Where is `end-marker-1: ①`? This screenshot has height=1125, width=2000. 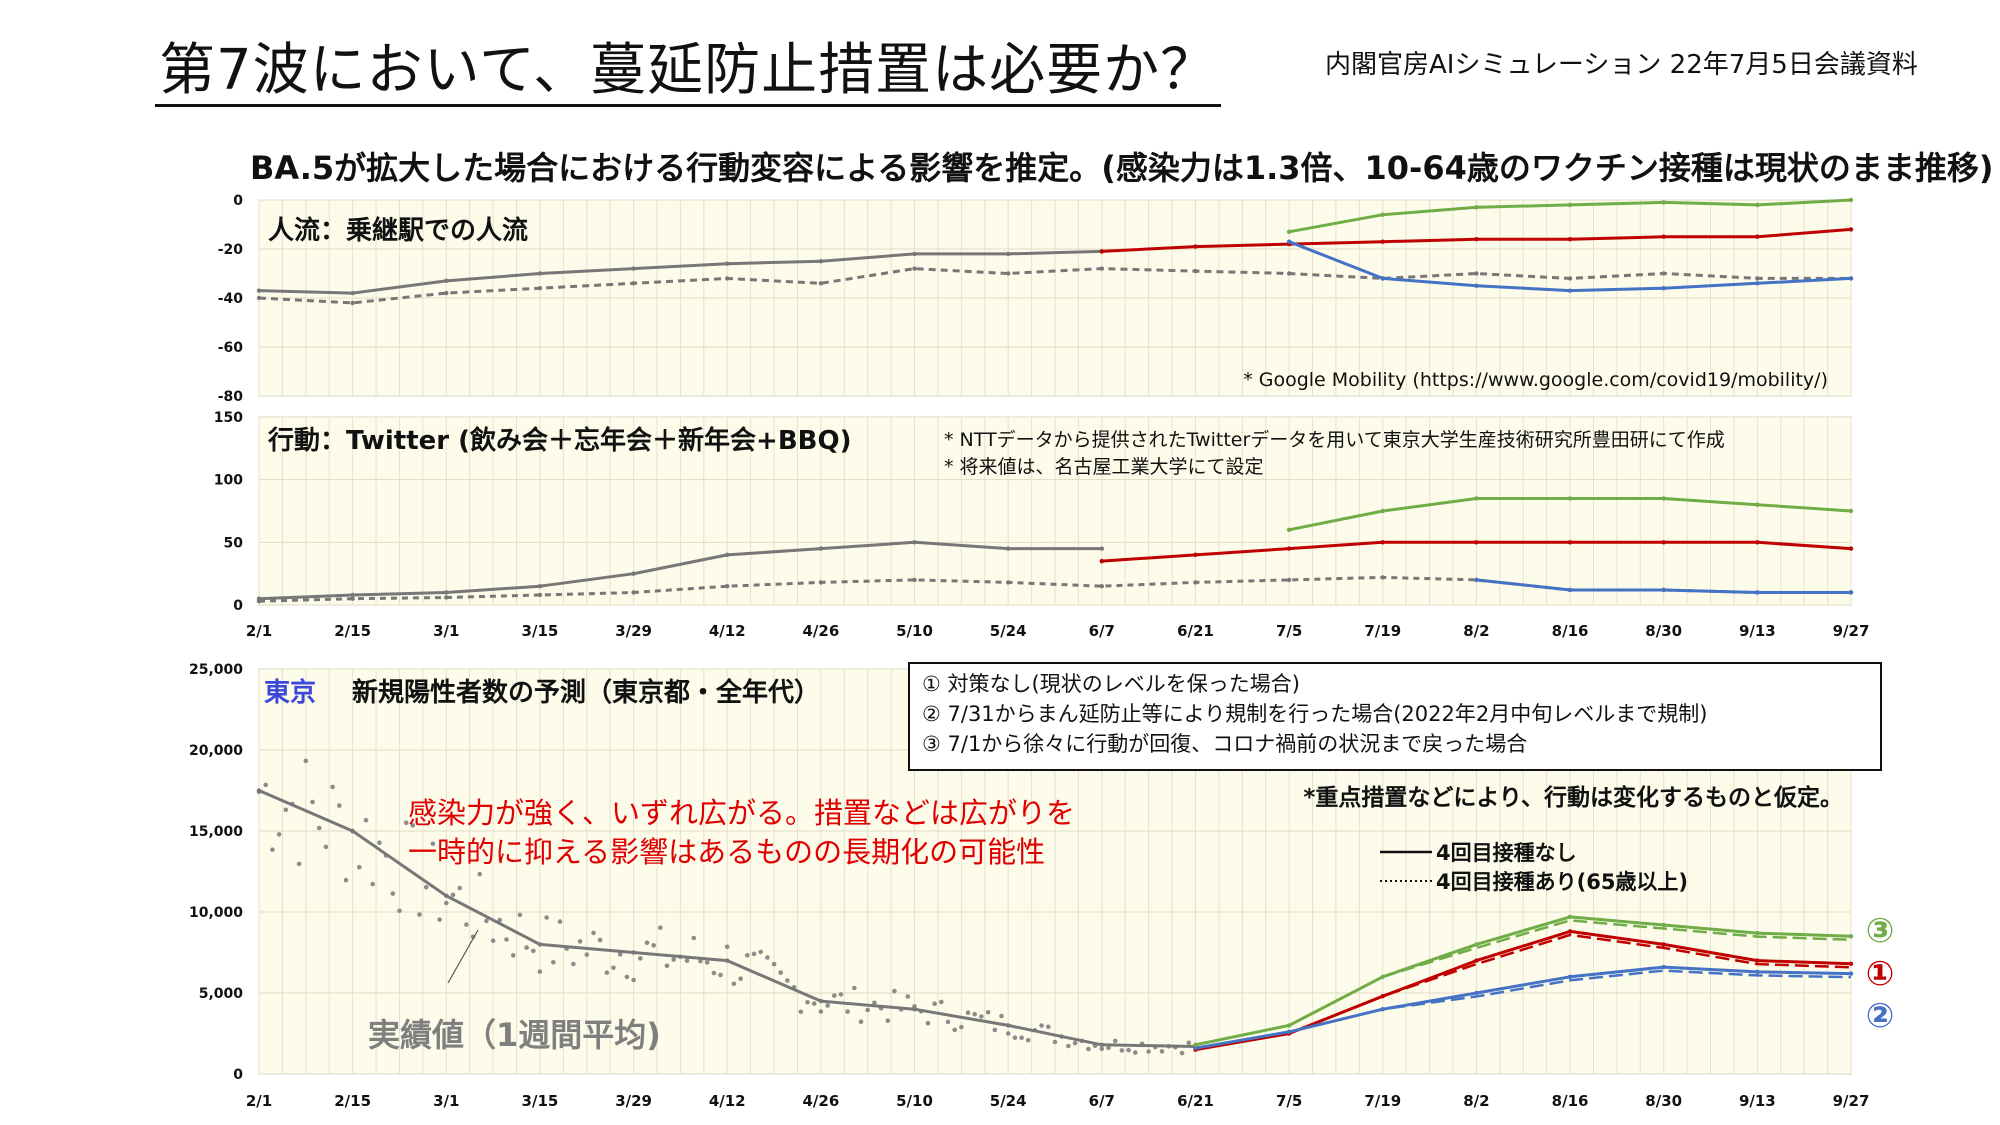 end-marker-1: ① is located at coordinates (1880, 974).